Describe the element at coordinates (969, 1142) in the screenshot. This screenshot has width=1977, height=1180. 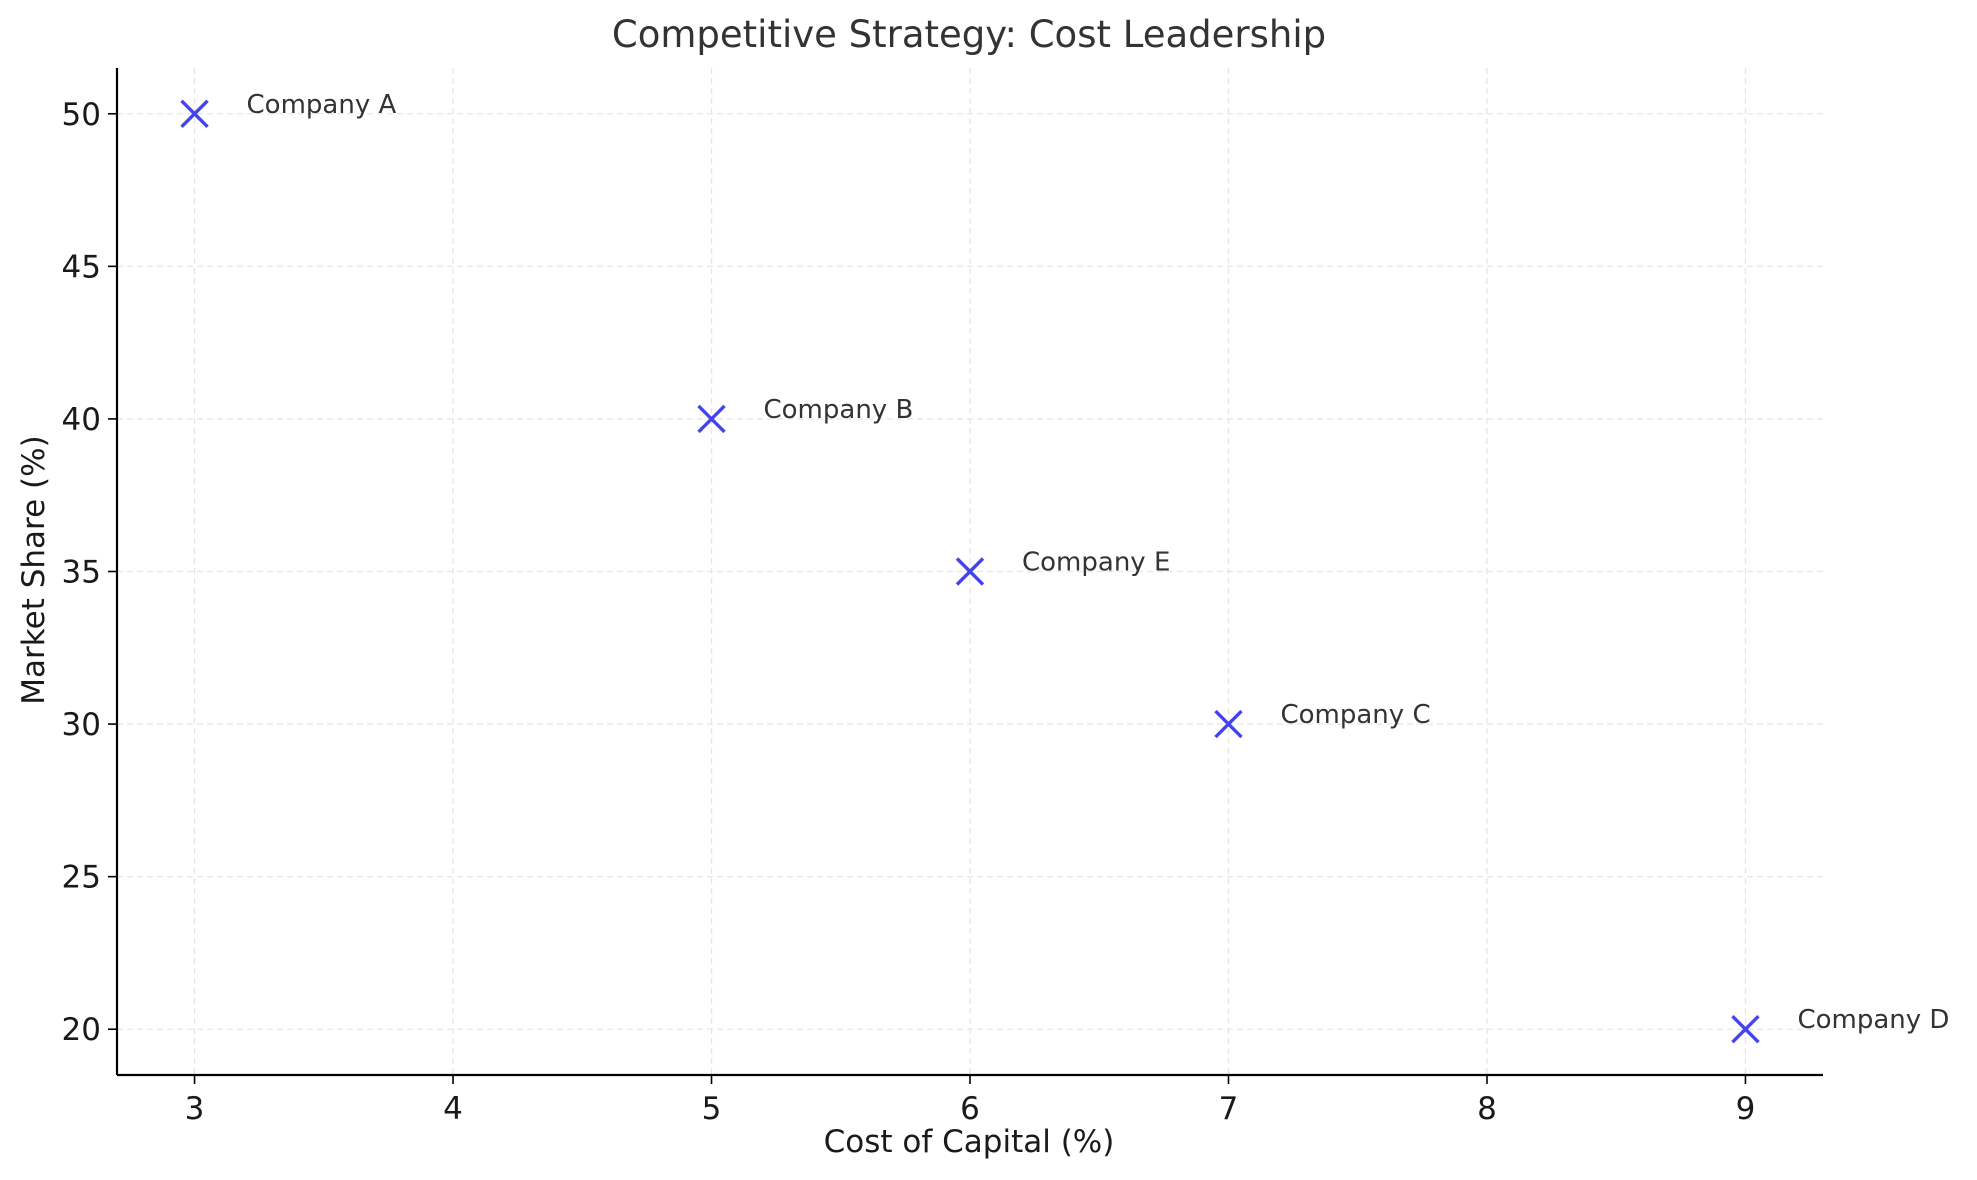
I see `x-axis-label: Cost of Capital (%)` at that location.